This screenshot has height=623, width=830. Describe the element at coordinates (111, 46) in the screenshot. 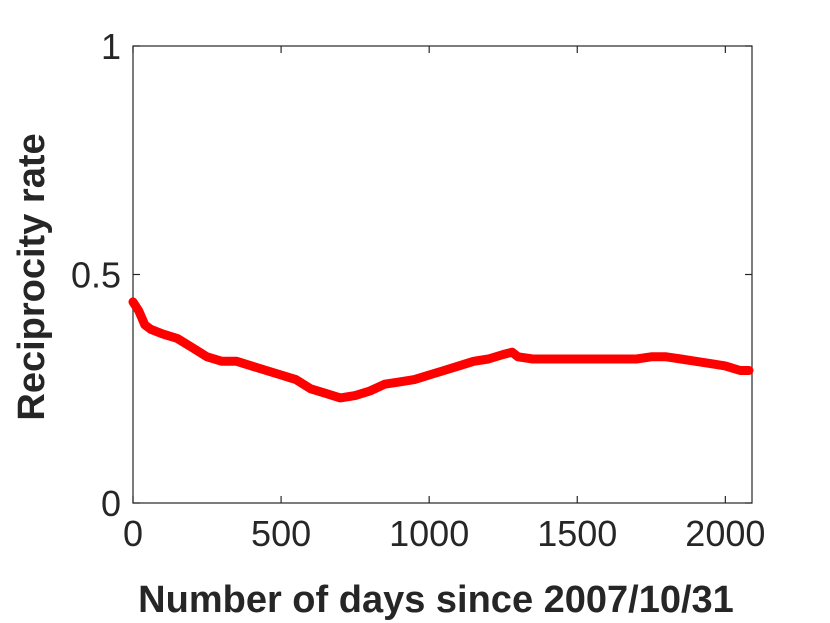

I see `y-tick-label: 1` at that location.